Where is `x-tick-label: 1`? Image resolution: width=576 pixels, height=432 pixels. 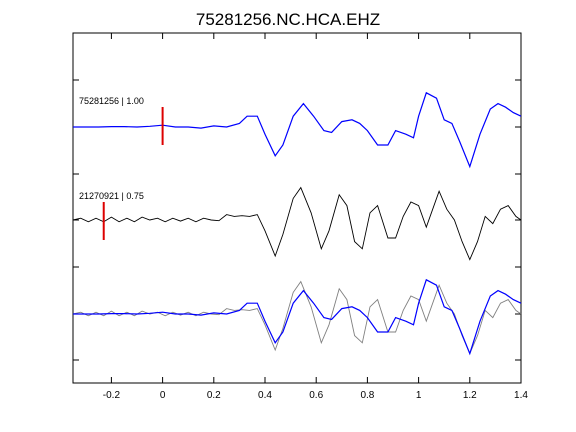 x-tick-label: 1 is located at coordinates (419, 395).